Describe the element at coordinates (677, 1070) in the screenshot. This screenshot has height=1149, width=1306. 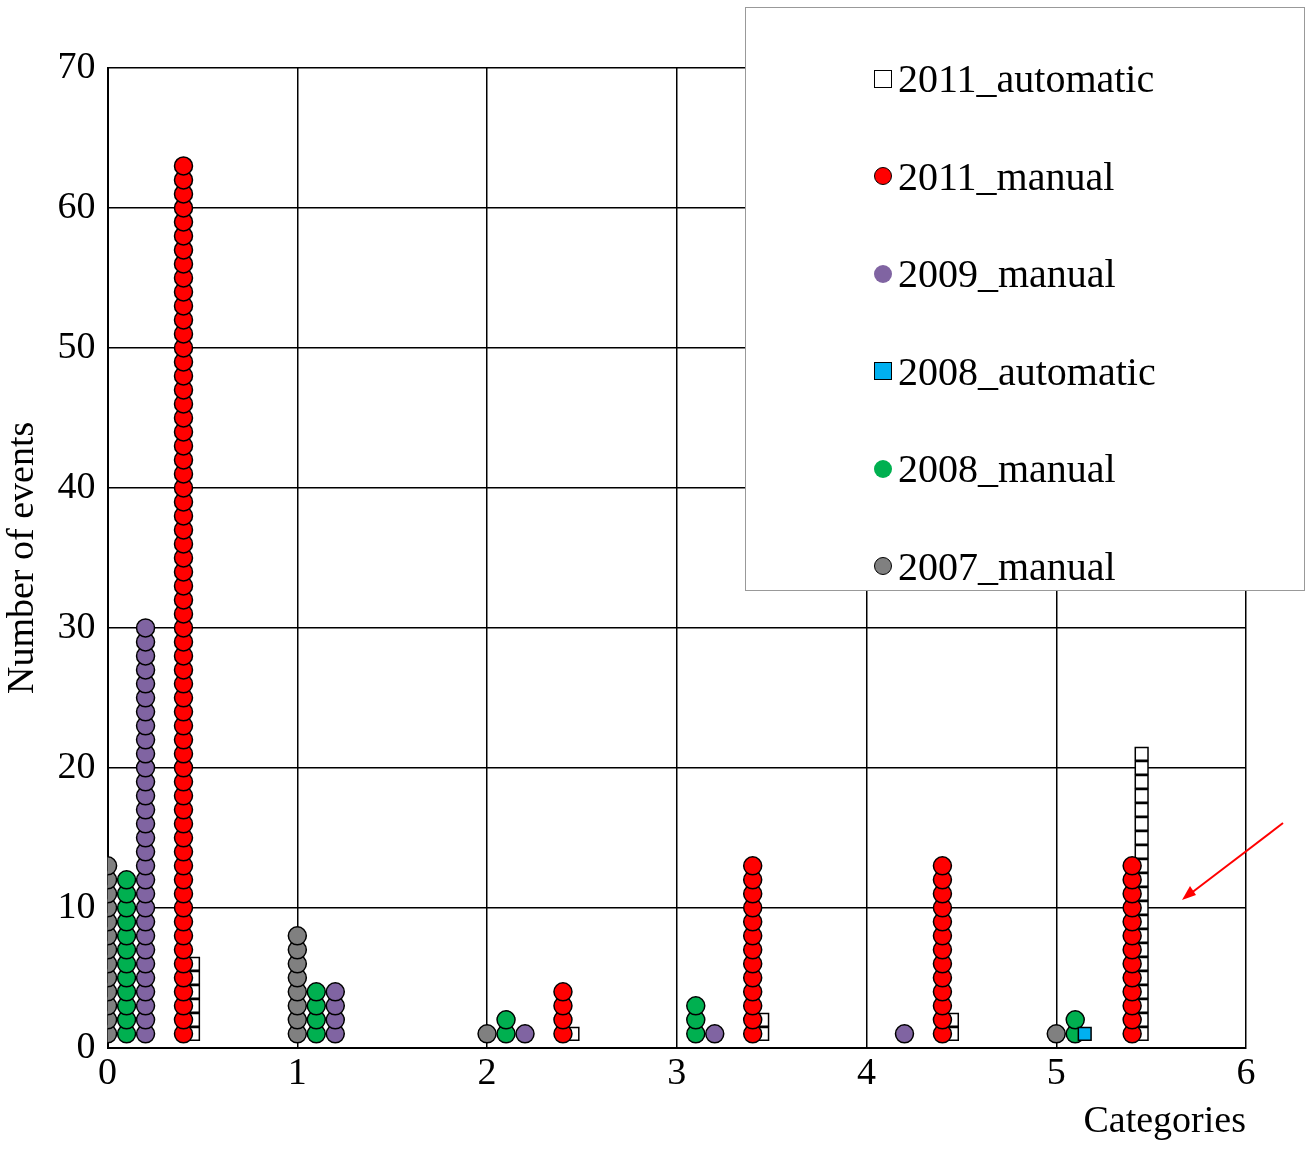
I see `x-tick-label: 3` at that location.